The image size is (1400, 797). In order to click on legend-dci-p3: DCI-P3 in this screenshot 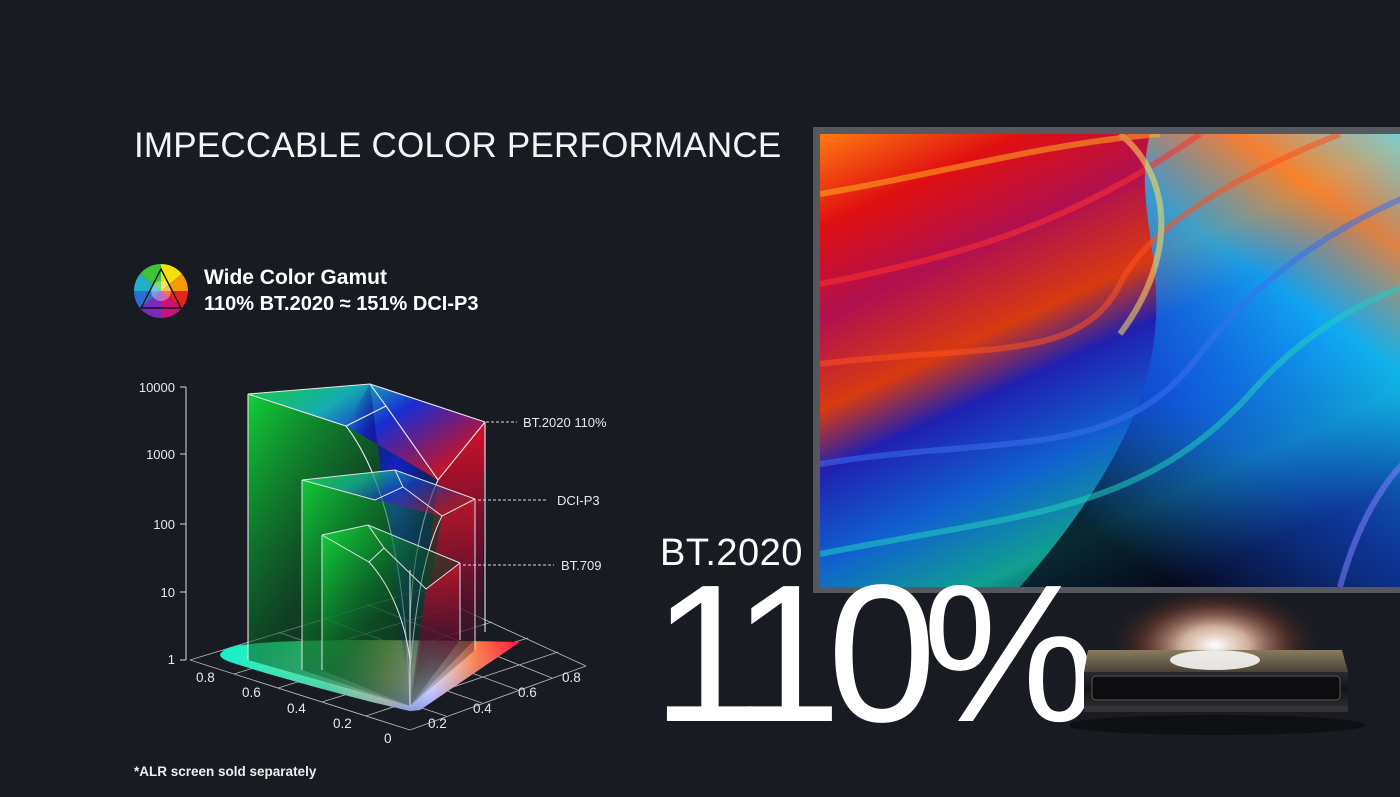, I will do `click(578, 500)`.